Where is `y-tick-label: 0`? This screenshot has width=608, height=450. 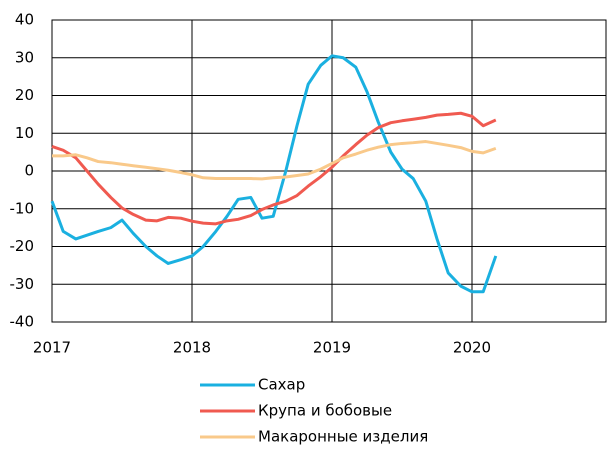
y-tick-label: 0 is located at coordinates (29, 171).